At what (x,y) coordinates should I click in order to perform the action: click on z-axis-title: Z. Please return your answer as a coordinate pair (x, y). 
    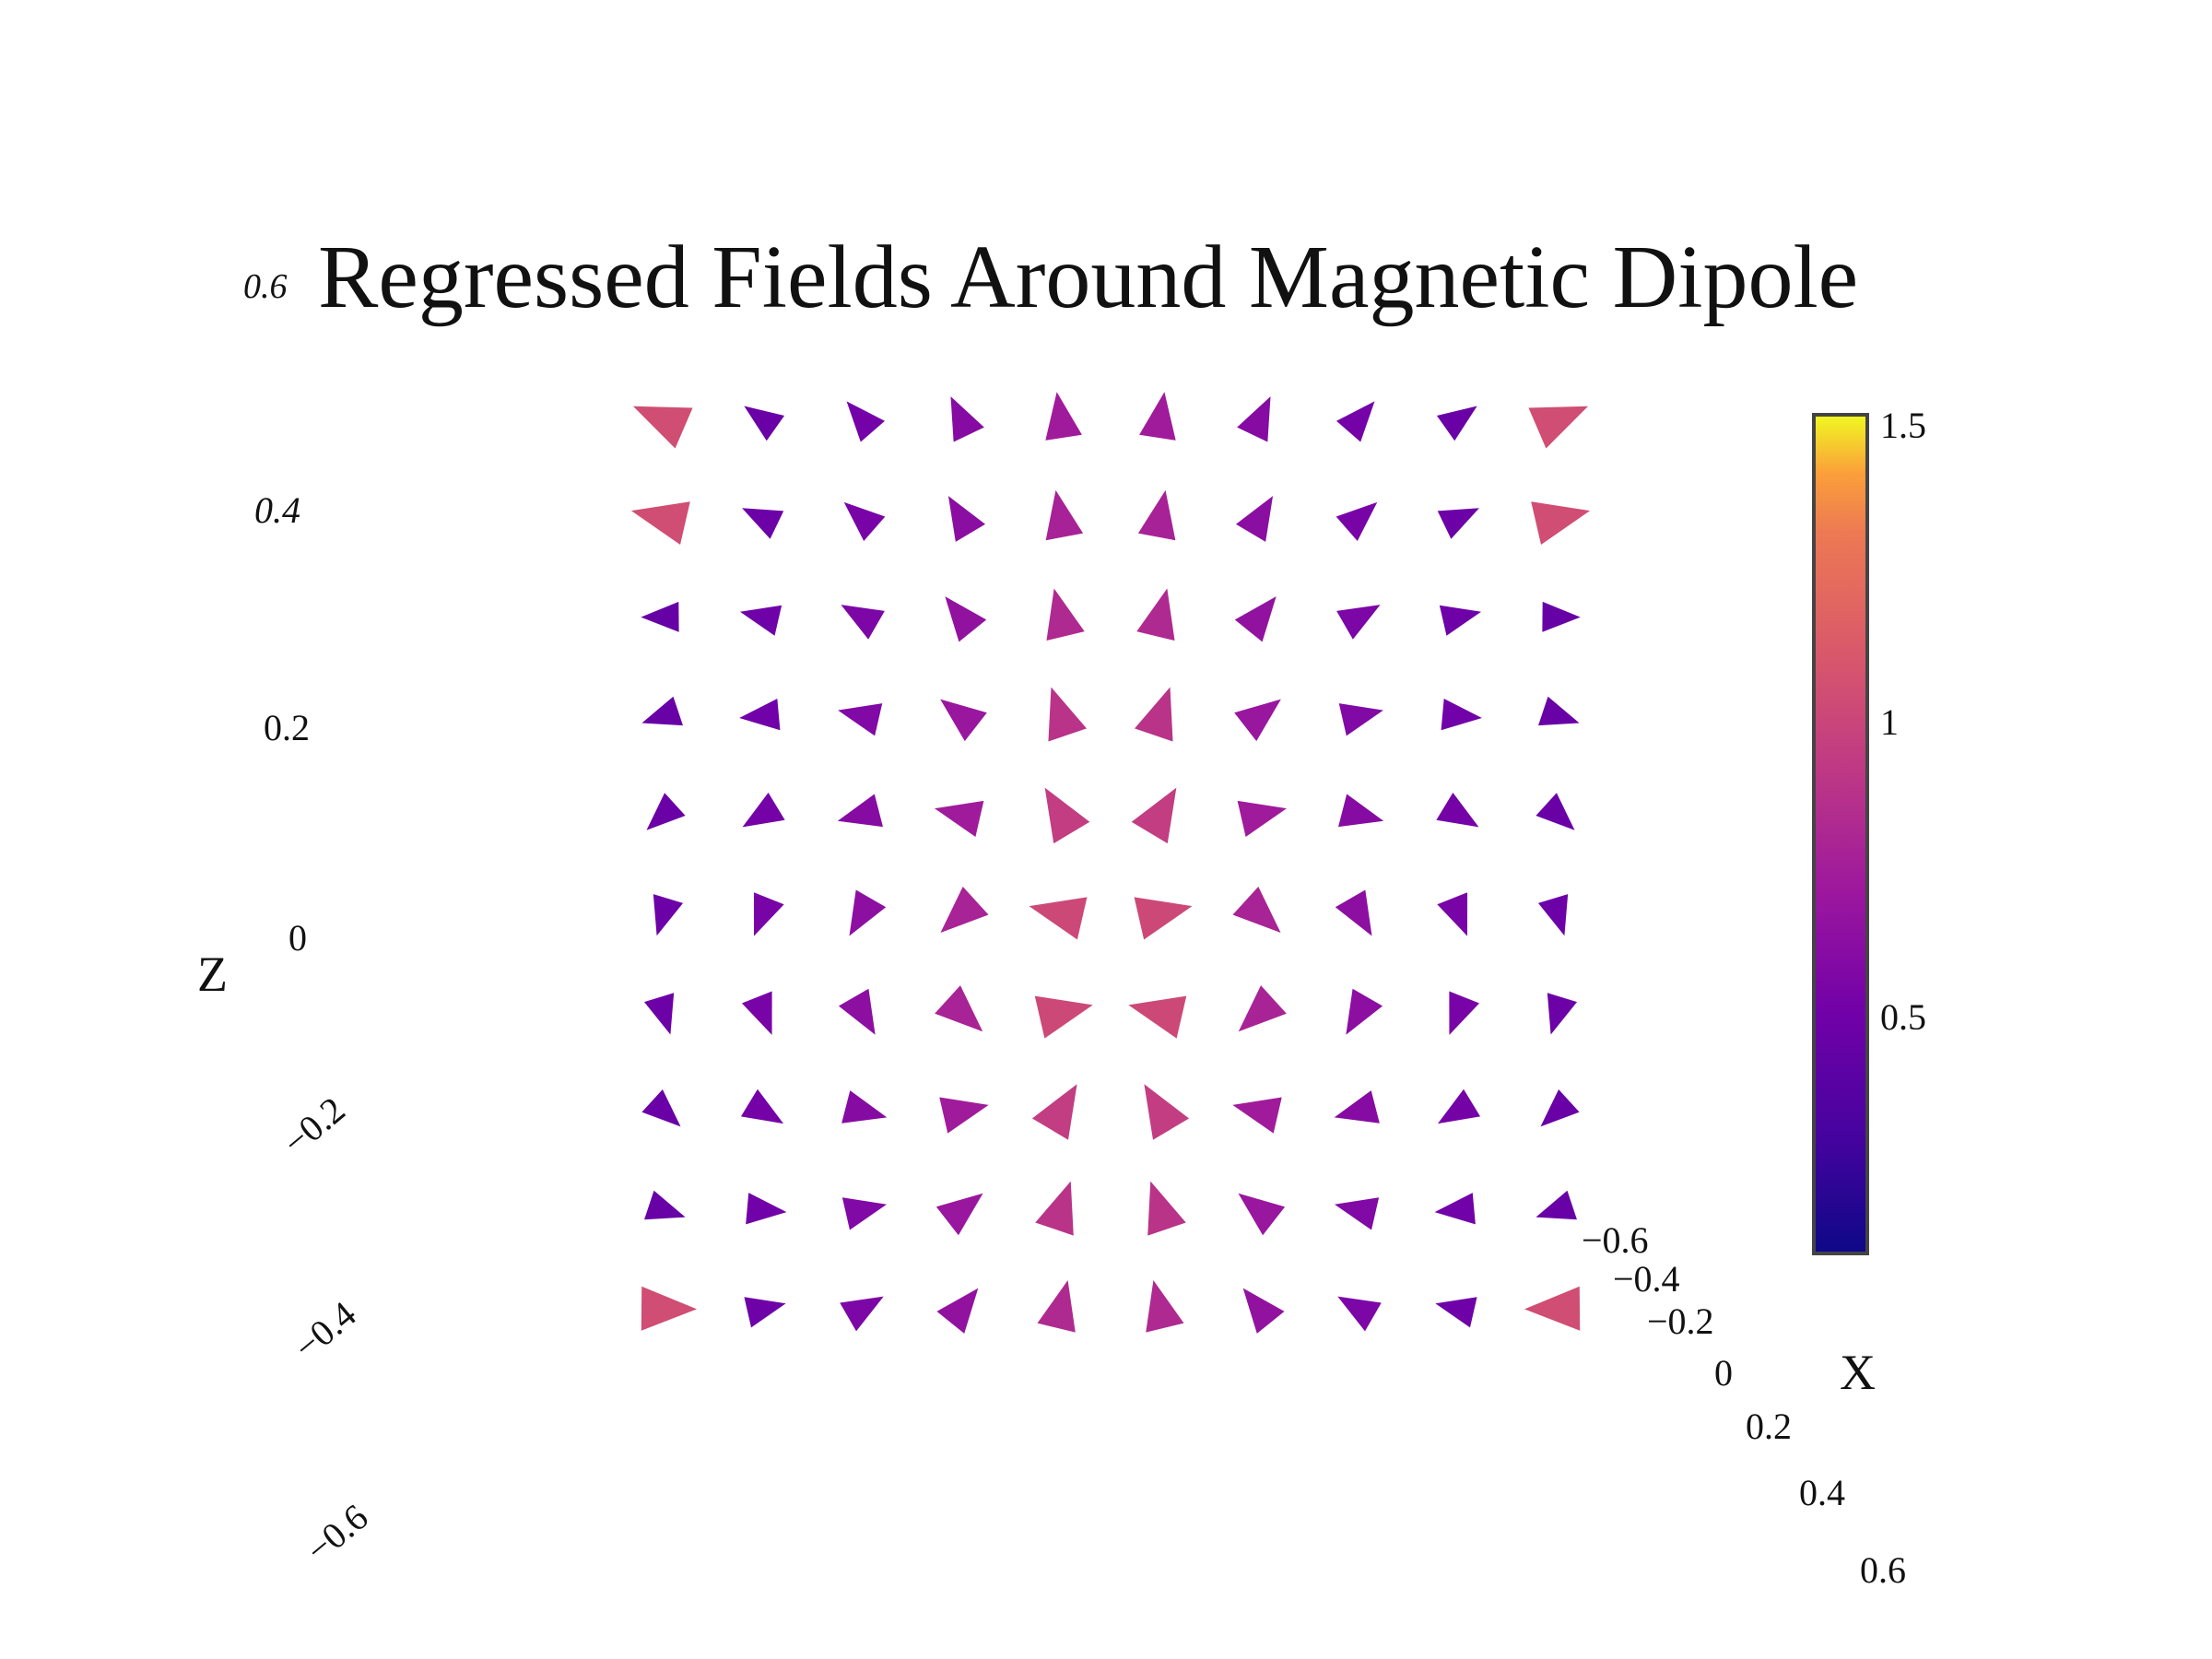
    Looking at the image, I should click on (212, 974).